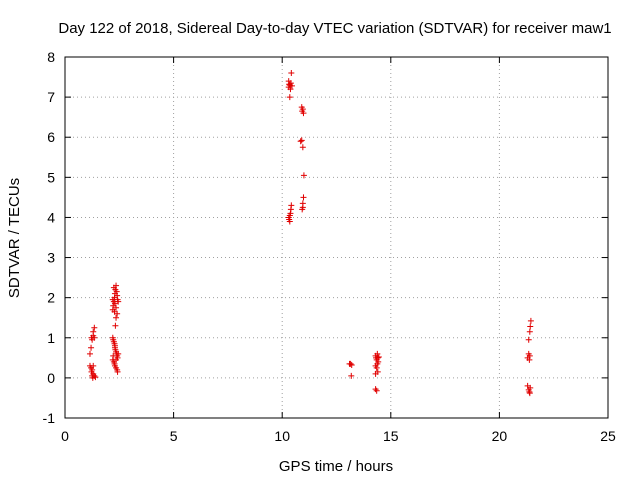 The height and width of the screenshot is (480, 640). Describe the element at coordinates (51, 97) in the screenshot. I see `y-tick-label: 7` at that location.